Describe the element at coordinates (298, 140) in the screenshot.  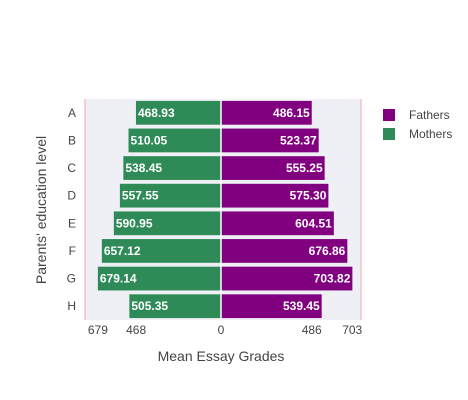
I see `bar-label-fathers-b: 523.37` at that location.